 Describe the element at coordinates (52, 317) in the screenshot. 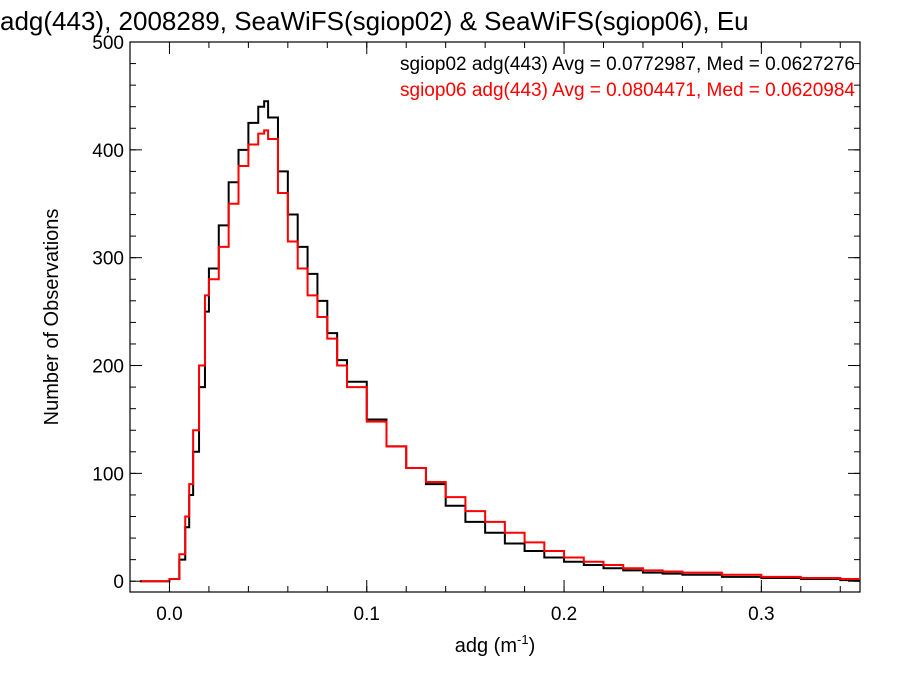

I see `y-axis-label: Number of Observations` at that location.